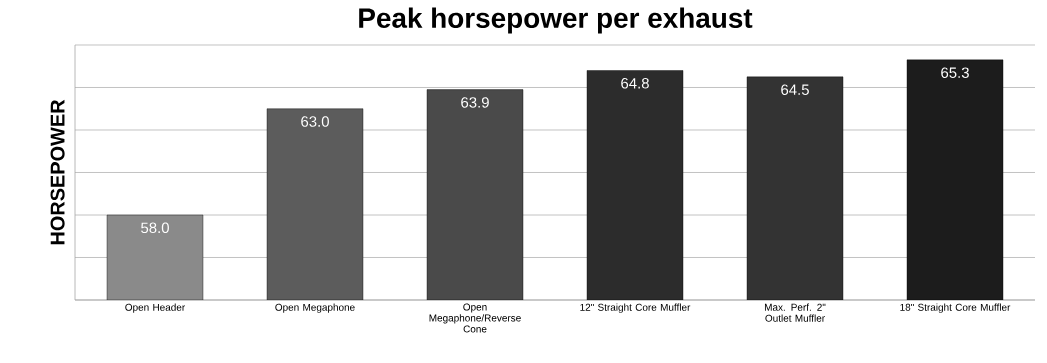  Describe the element at coordinates (315, 121) in the screenshot. I see `data-label: 63.0` at that location.